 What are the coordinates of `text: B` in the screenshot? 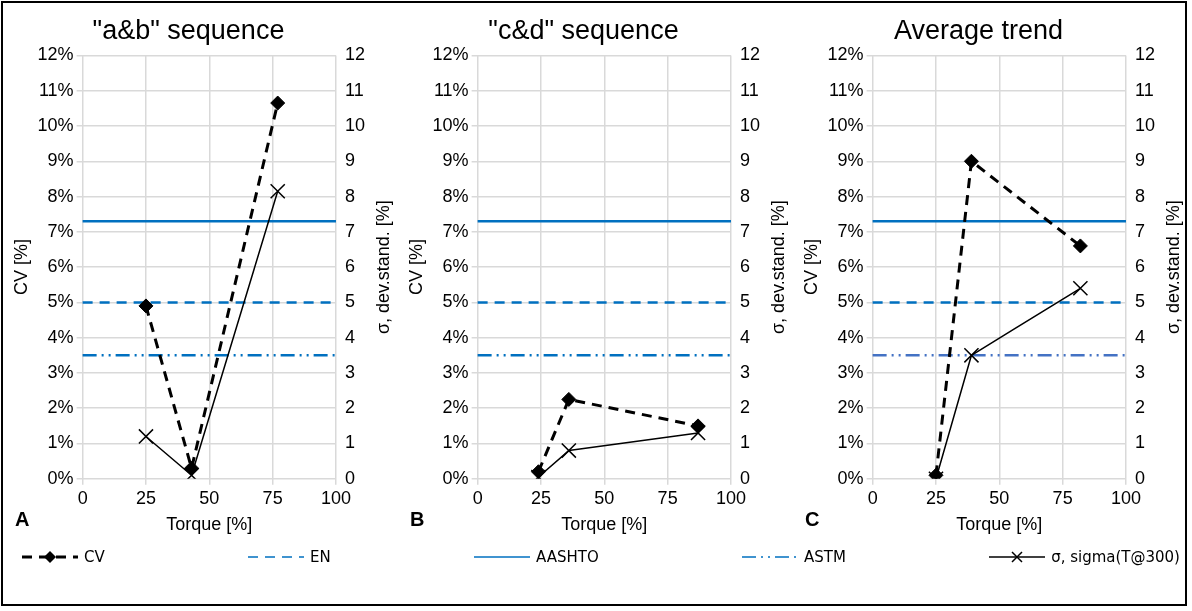 It's located at (417, 518).